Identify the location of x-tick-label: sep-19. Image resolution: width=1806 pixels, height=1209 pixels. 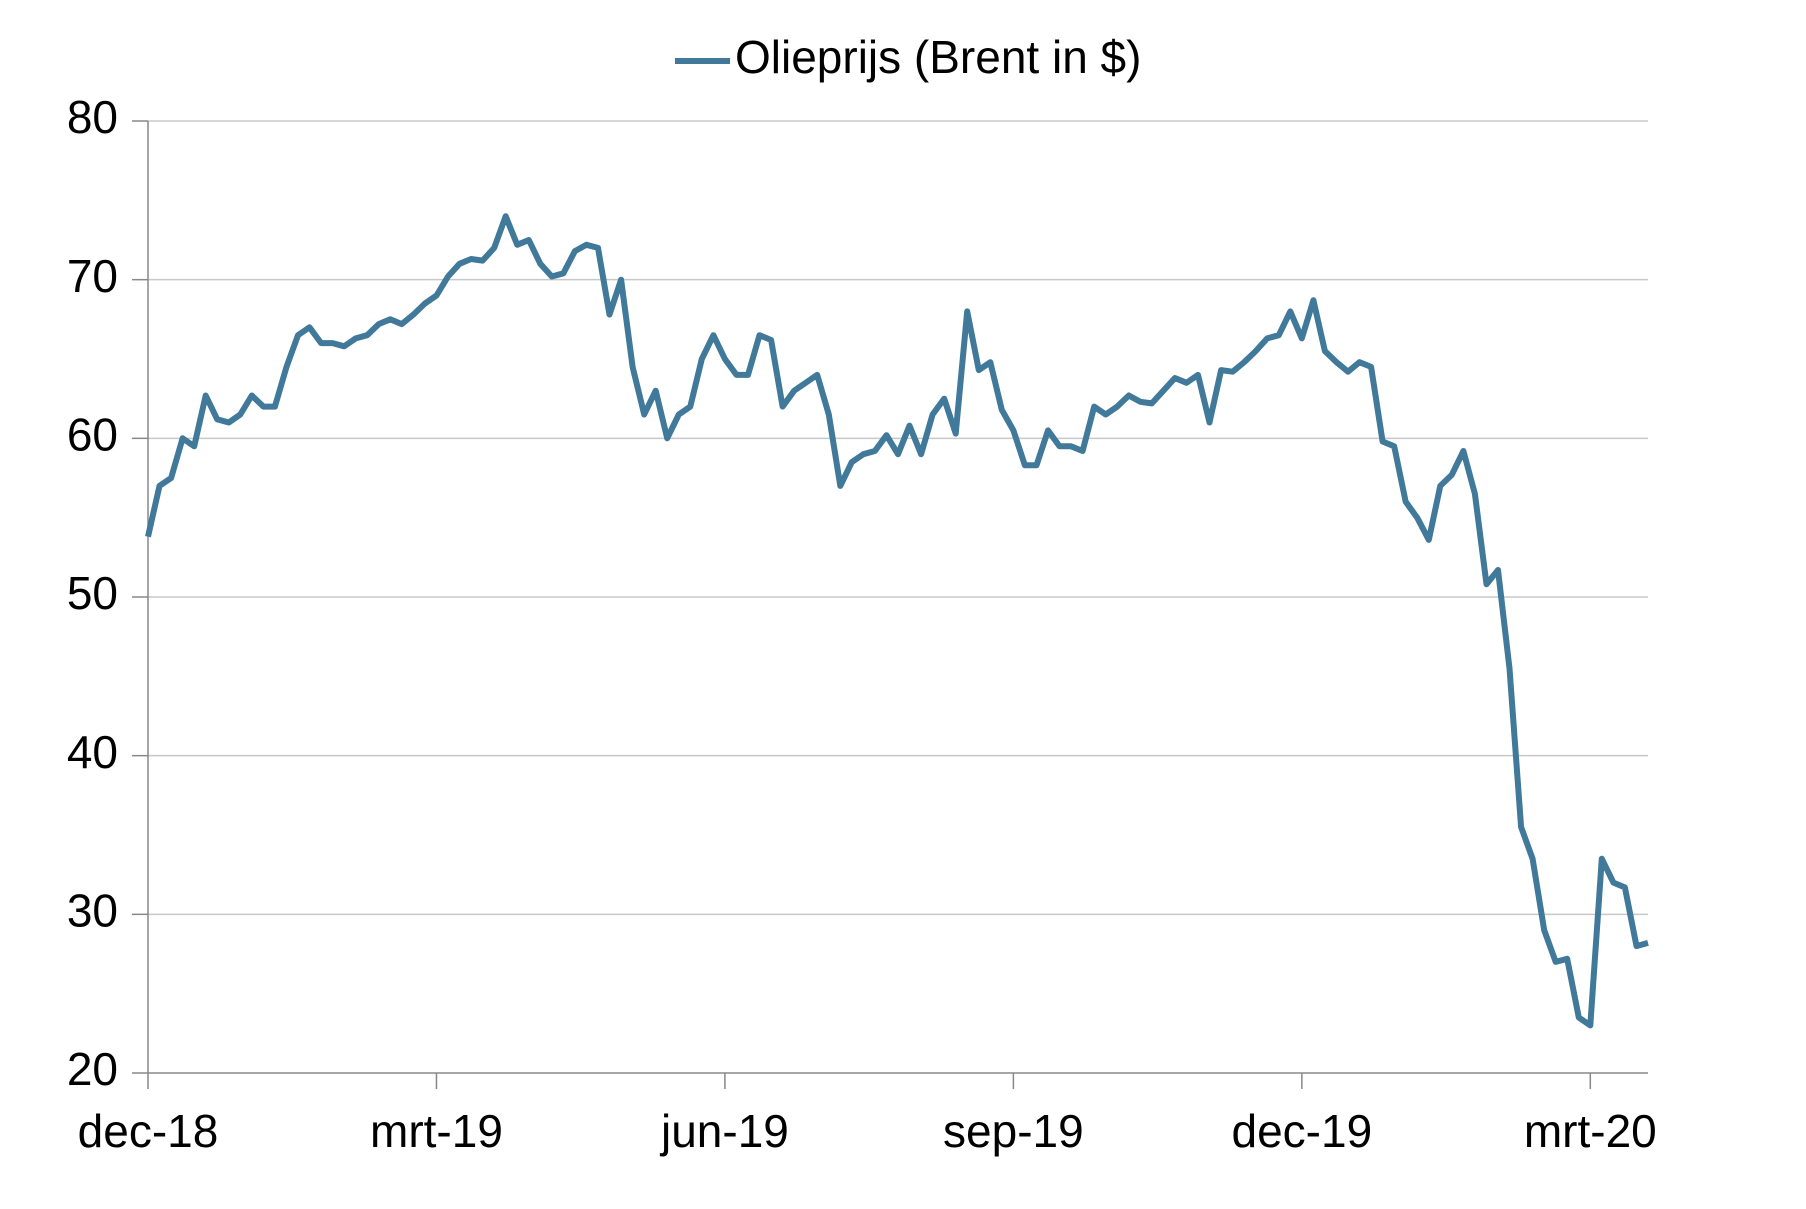
(1013, 1131).